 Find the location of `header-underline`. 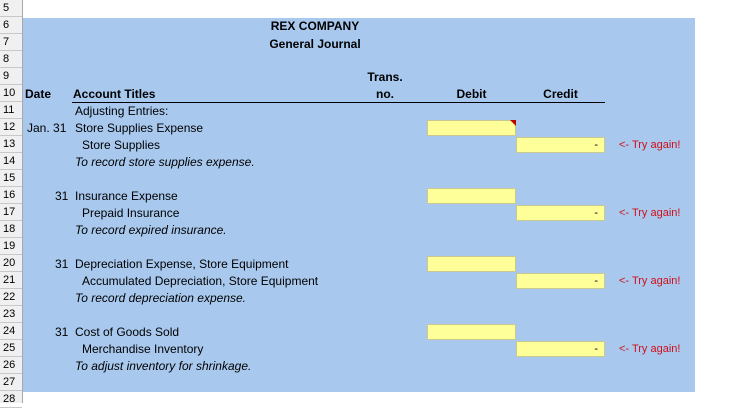

header-underline is located at coordinates (338, 102).